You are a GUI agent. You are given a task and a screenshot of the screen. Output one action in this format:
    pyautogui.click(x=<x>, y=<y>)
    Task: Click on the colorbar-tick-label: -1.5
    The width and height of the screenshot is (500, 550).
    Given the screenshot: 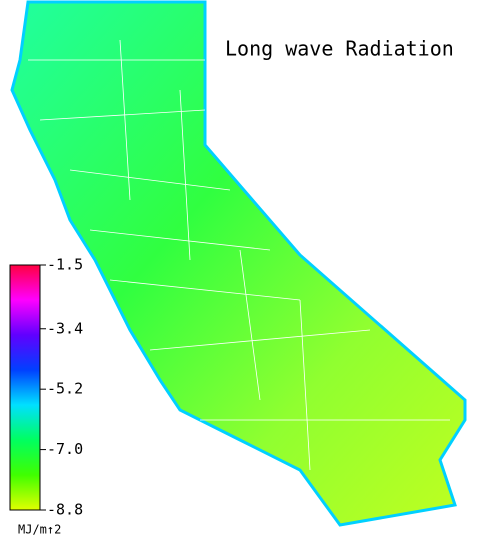 What is the action you would take?
    pyautogui.click(x=65, y=265)
    